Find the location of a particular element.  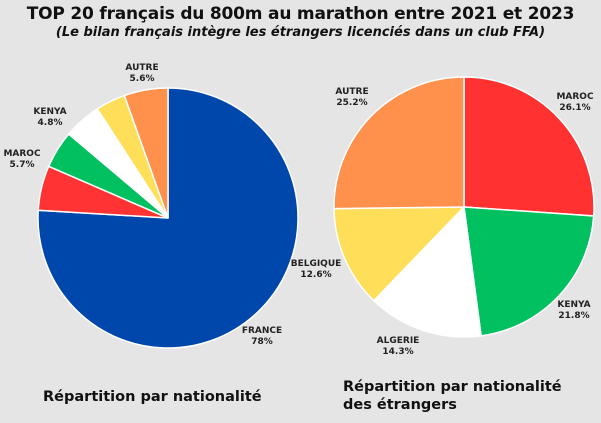

left-label-autre: AUTRE is located at coordinates (141, 68).